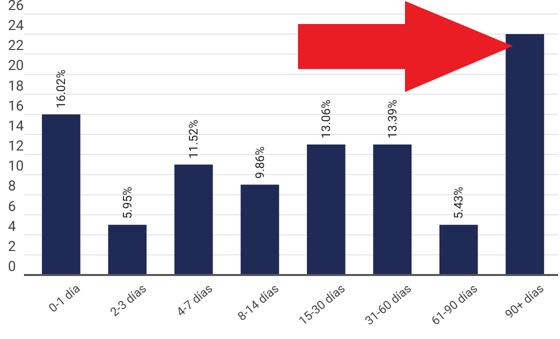 The width and height of the screenshot is (560, 339). Describe the element at coordinates (259, 162) in the screenshot. I see `annotation: 9.86%` at that location.